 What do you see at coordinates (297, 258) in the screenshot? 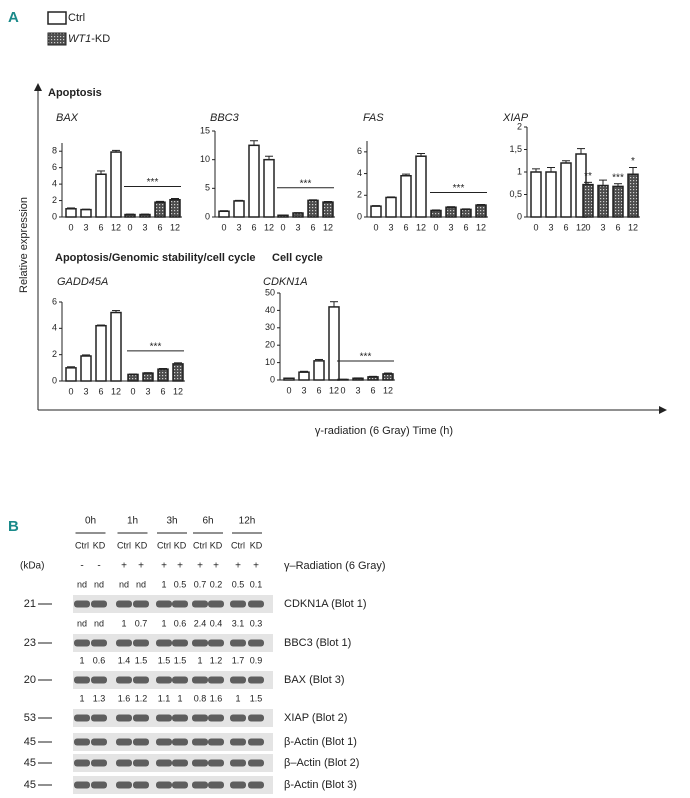
I see `section-header: Cell cycle` at bounding box center [297, 258].